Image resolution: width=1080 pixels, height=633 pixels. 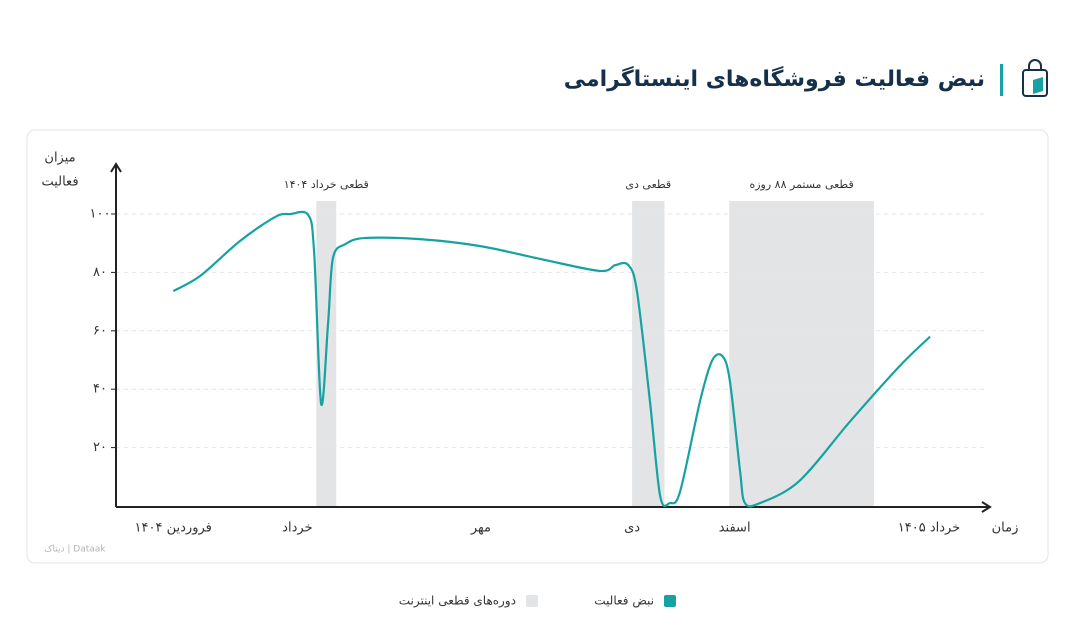 What do you see at coordinates (1035, 78) in the screenshot?
I see `title-icon` at bounding box center [1035, 78].